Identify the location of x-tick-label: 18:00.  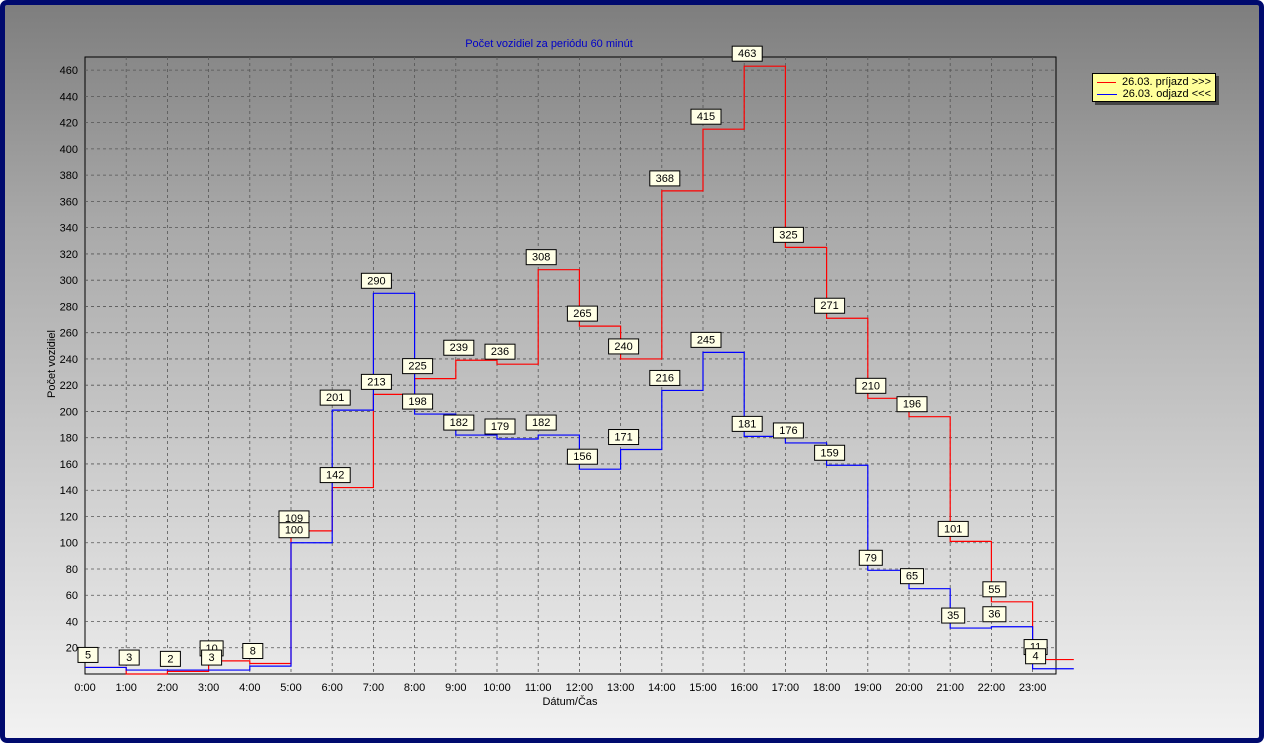
(827, 688).